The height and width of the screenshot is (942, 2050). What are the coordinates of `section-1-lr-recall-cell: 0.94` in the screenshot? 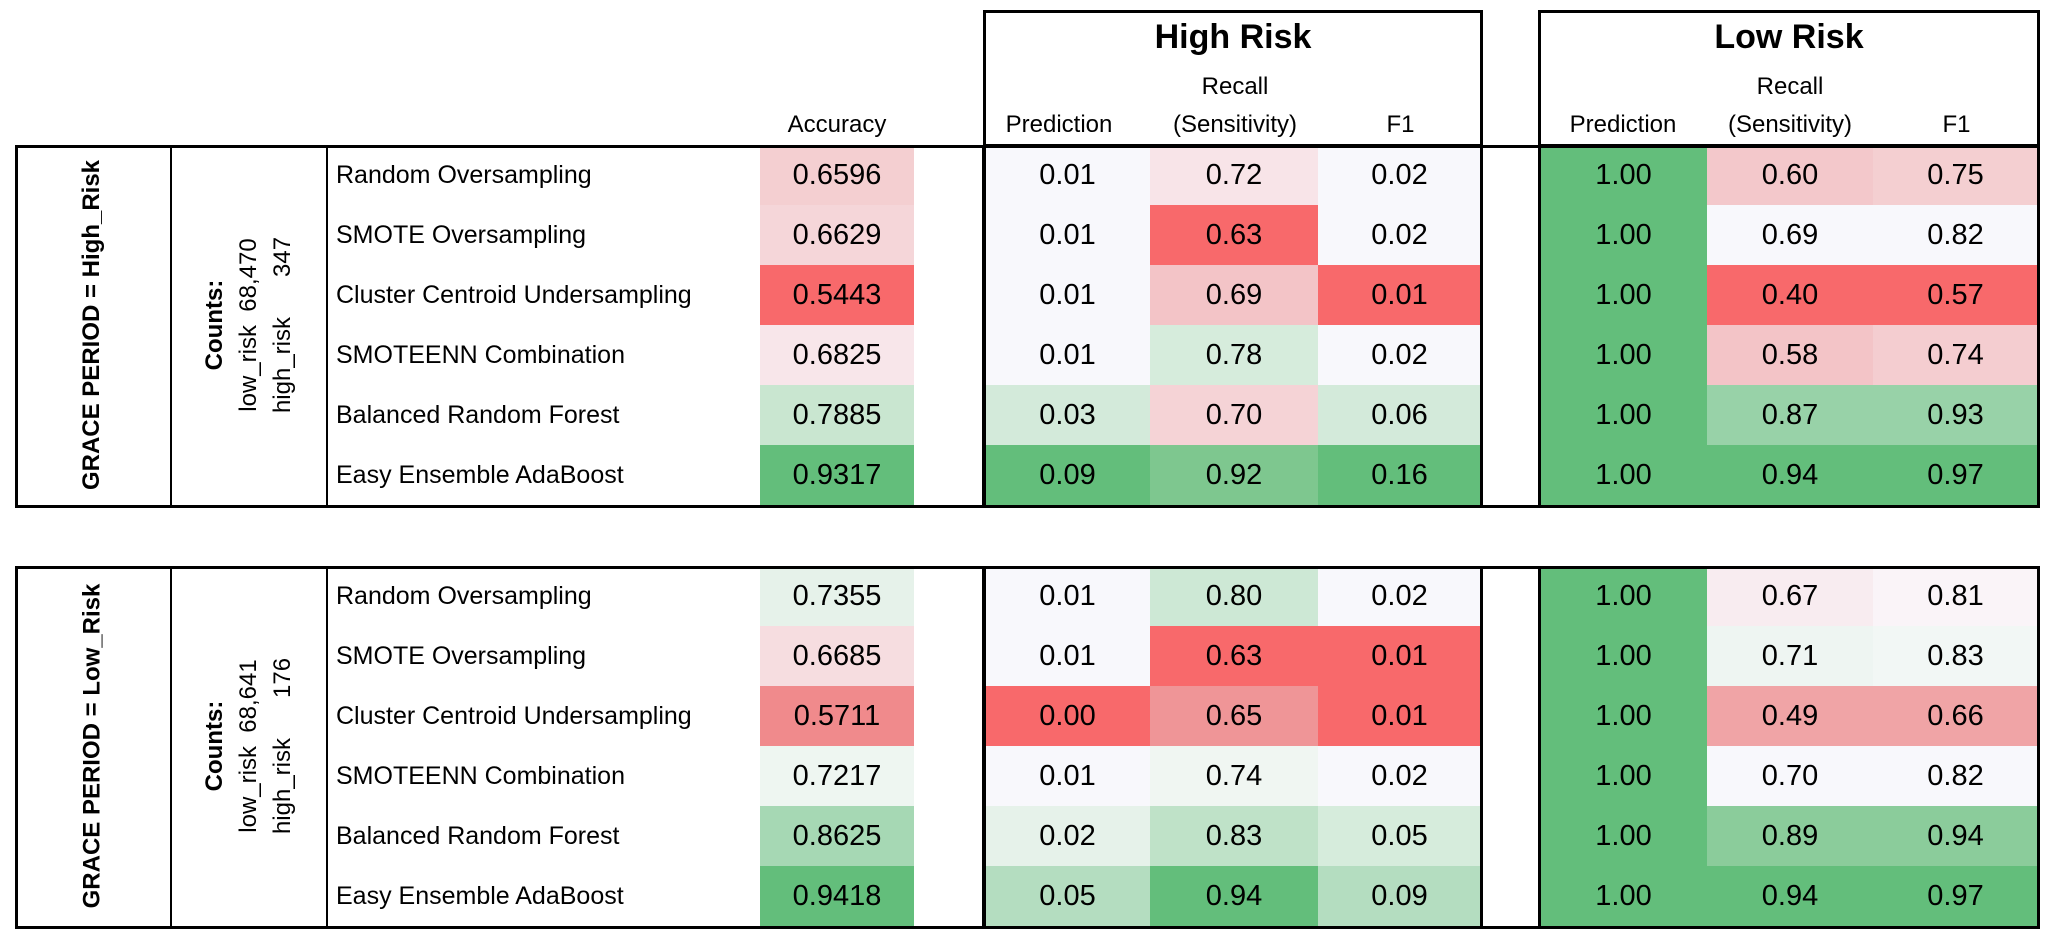 It's located at (1790, 475).